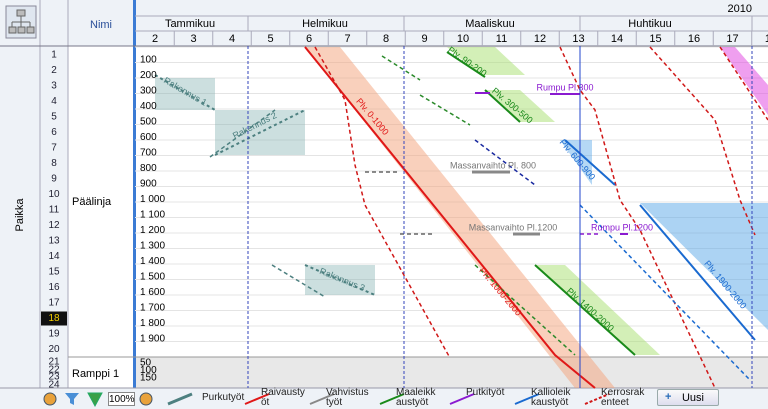 The height and width of the screenshot is (409, 768). I want to click on row-number: 13, so click(54, 241).